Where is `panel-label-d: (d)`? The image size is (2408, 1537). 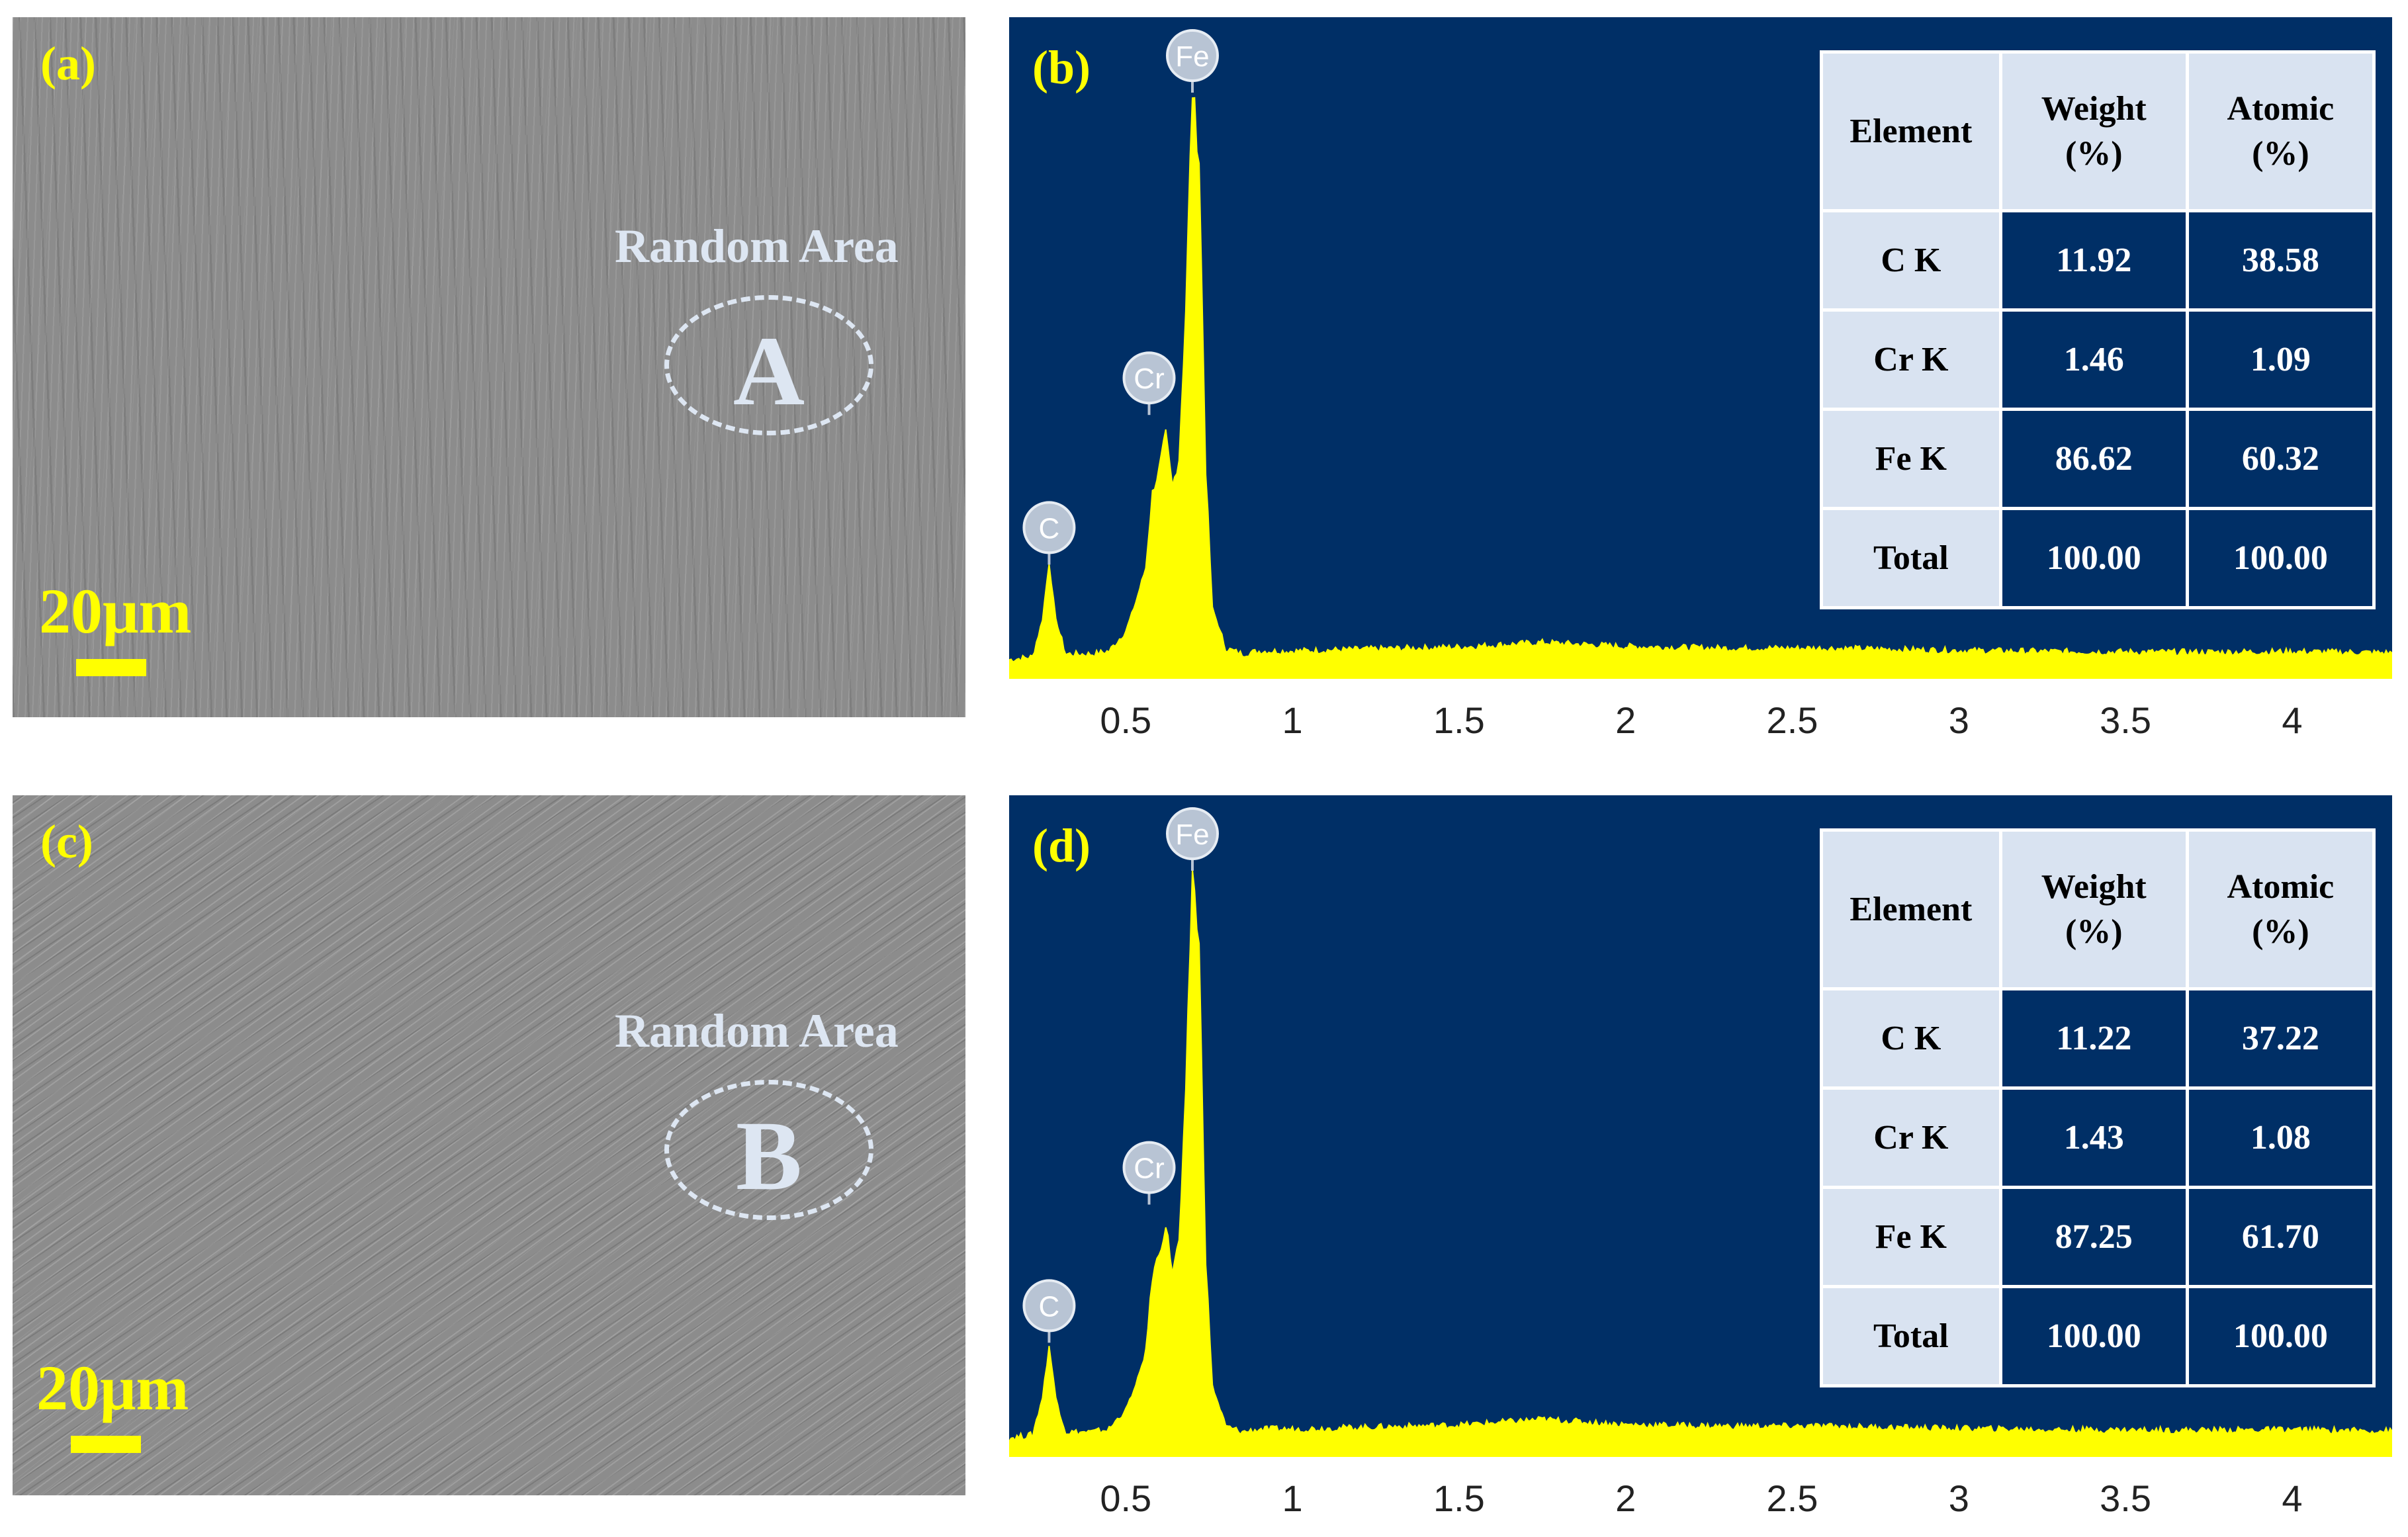
panel-label-d: (d) is located at coordinates (1061, 845).